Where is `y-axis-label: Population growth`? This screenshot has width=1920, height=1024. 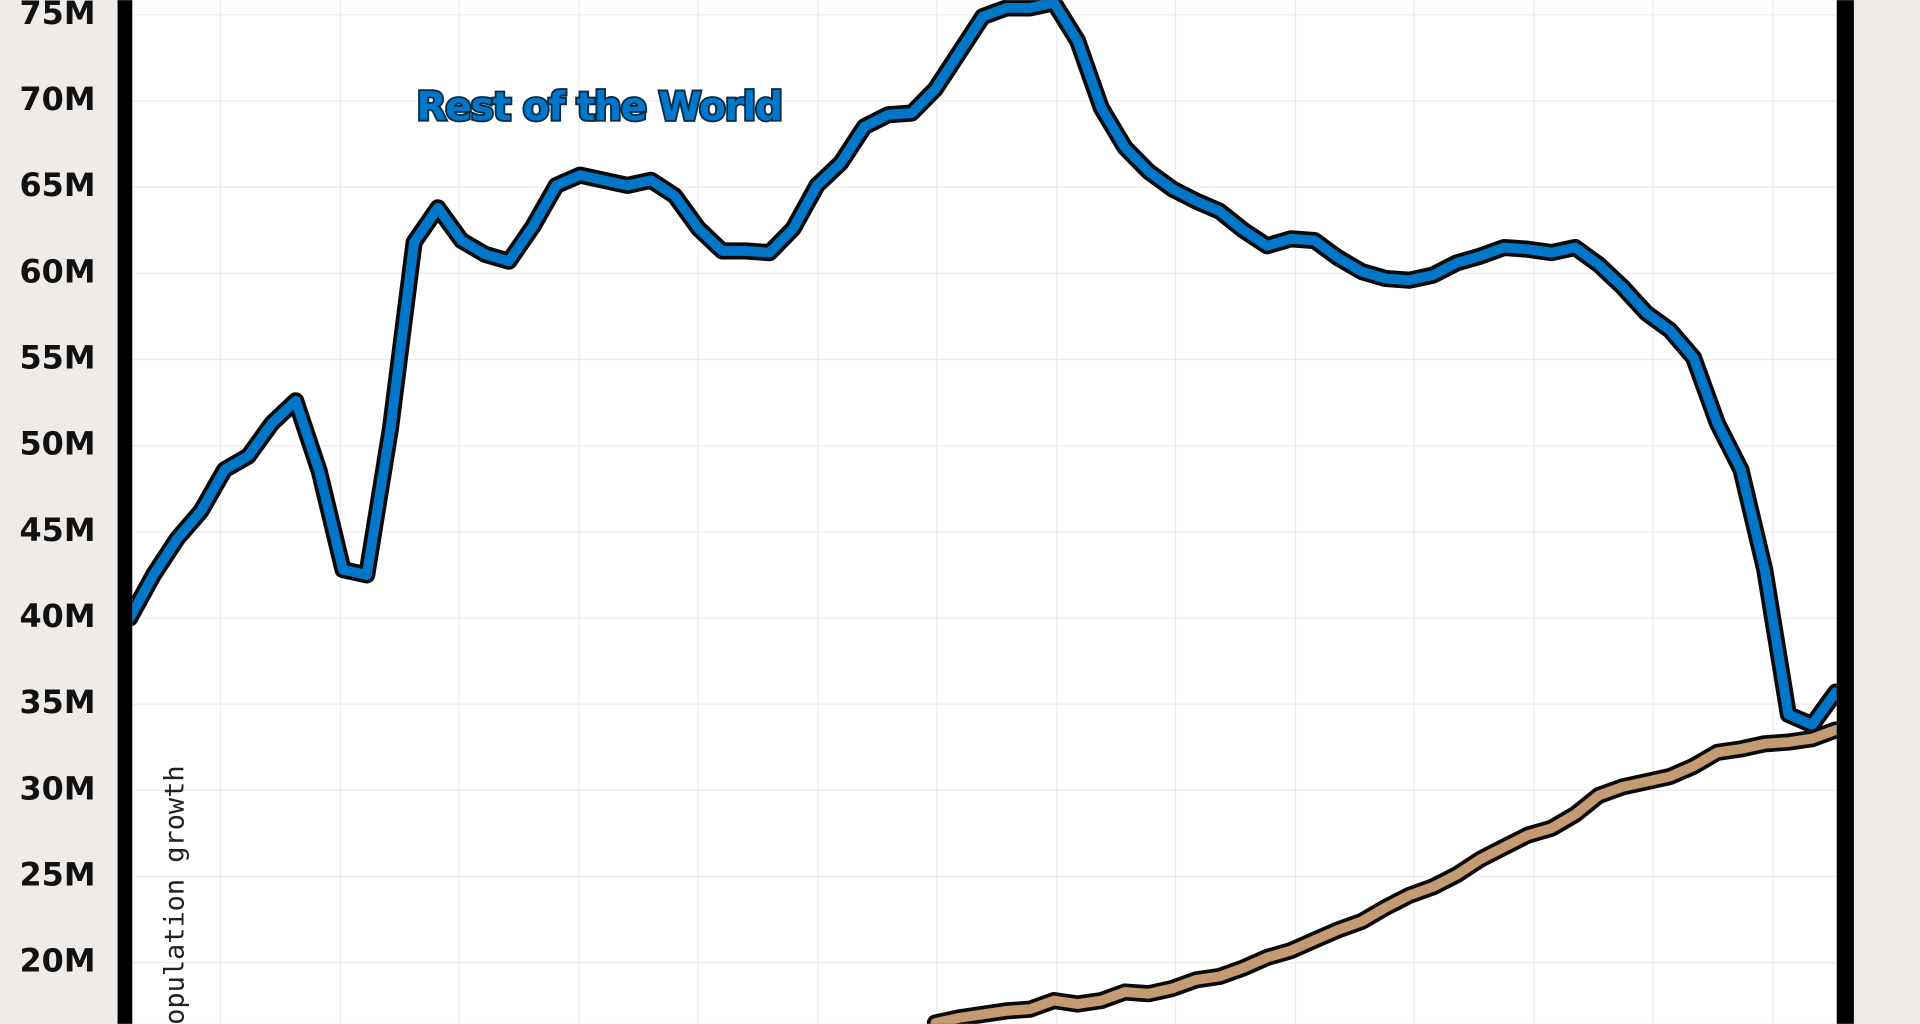 y-axis-label: Population growth is located at coordinates (175, 894).